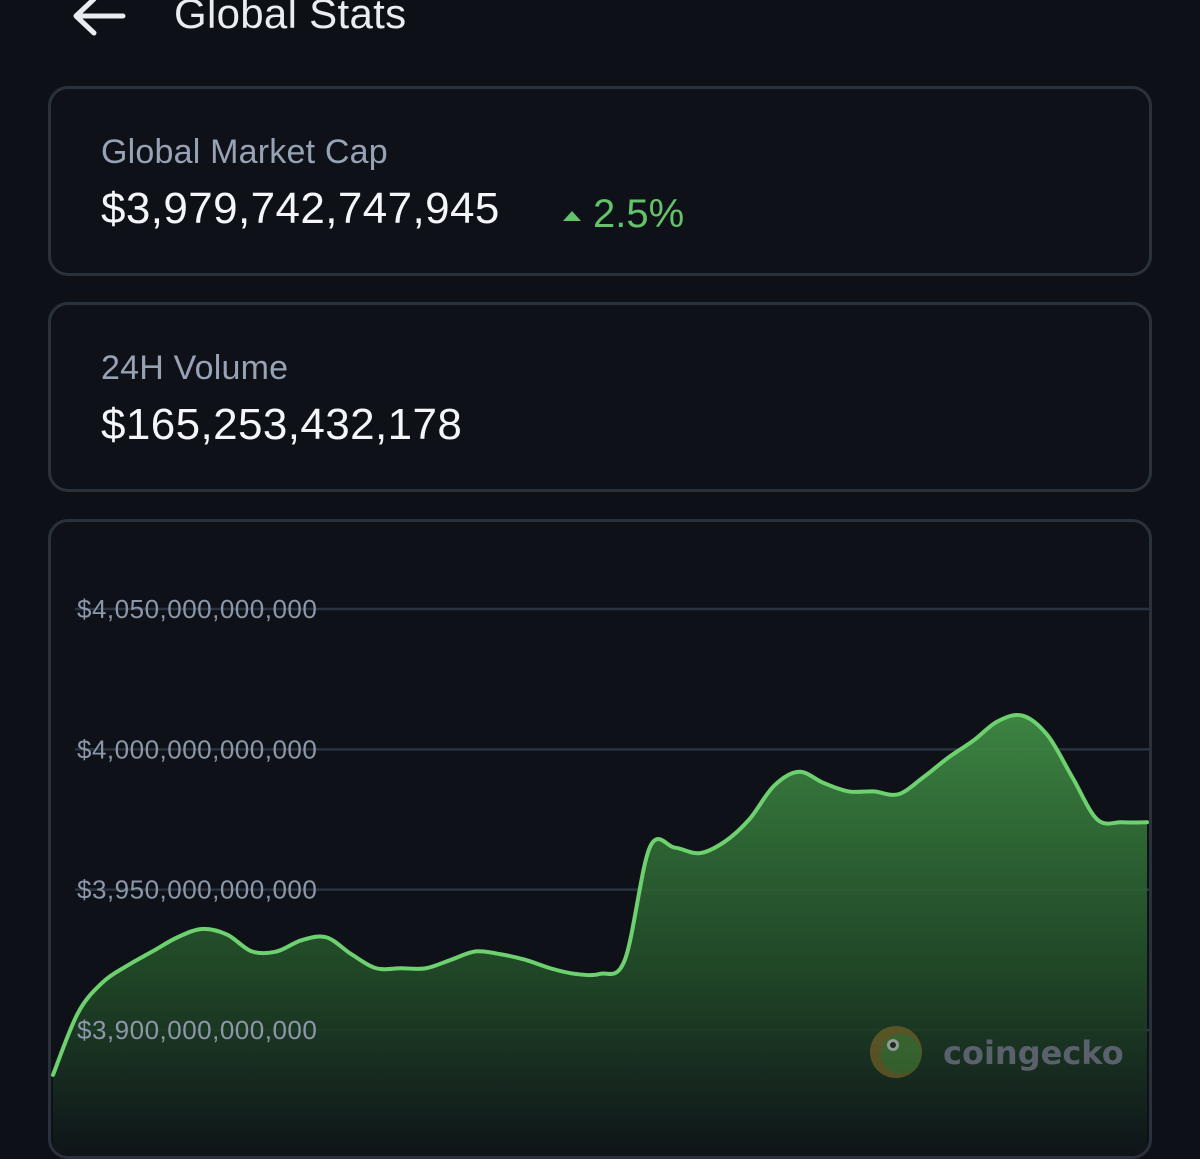 Image resolution: width=1200 pixels, height=1159 pixels. Describe the element at coordinates (282, 424) in the screenshot. I see `volume-value: $165,253,432,178` at that location.